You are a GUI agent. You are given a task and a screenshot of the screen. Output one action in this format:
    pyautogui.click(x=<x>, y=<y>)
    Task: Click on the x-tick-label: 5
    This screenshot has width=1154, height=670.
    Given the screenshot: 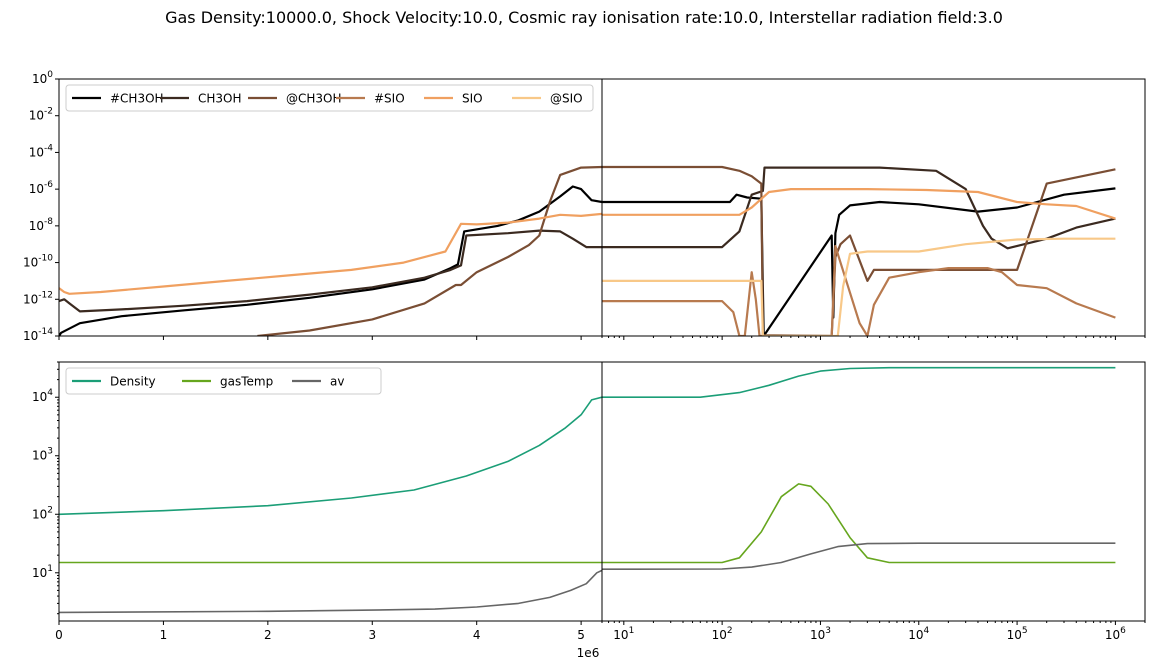 What is the action you would take?
    pyautogui.click(x=581, y=635)
    